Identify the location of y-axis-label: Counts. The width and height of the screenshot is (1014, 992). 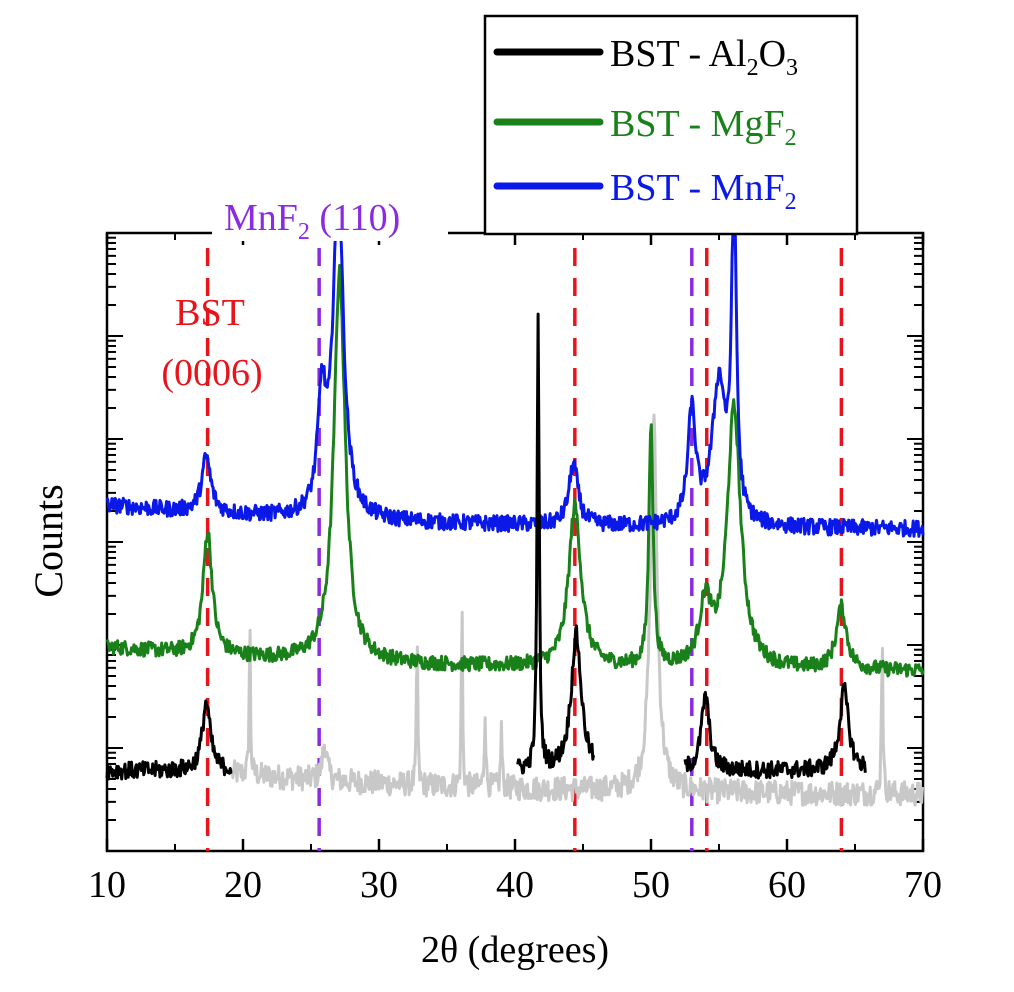
(48, 540).